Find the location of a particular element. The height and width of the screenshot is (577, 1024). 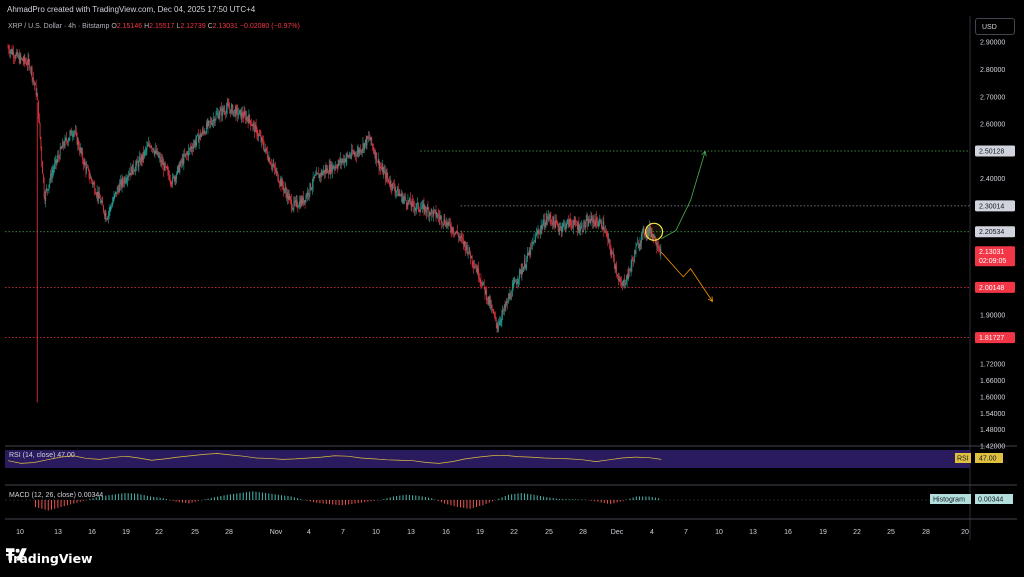

time-tick-label: 25 is located at coordinates (195, 532).